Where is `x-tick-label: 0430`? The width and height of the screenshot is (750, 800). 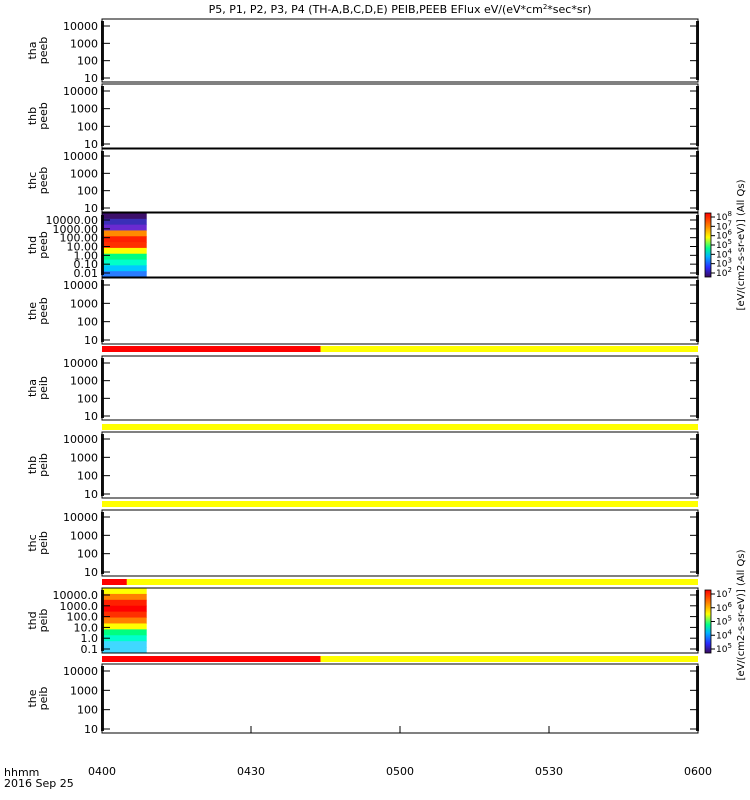
x-tick-label: 0430 is located at coordinates (251, 771).